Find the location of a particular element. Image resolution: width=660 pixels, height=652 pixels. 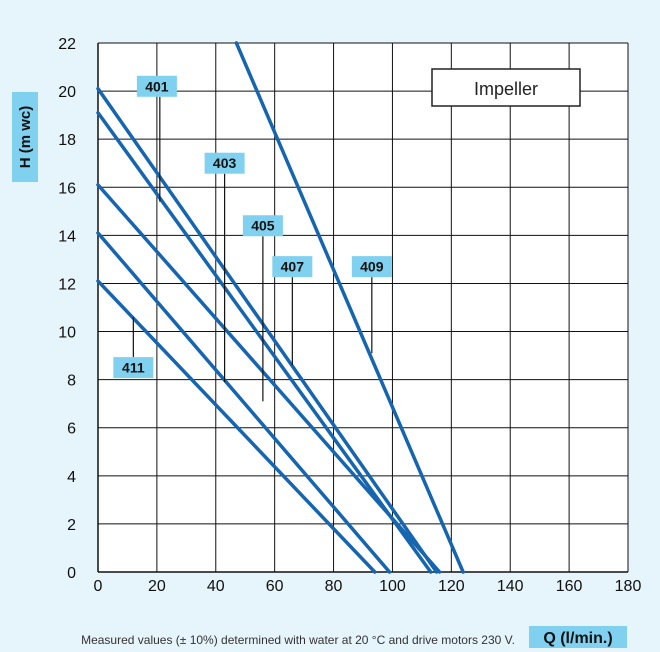

x-axis-label-box is located at coordinates (578, 637).